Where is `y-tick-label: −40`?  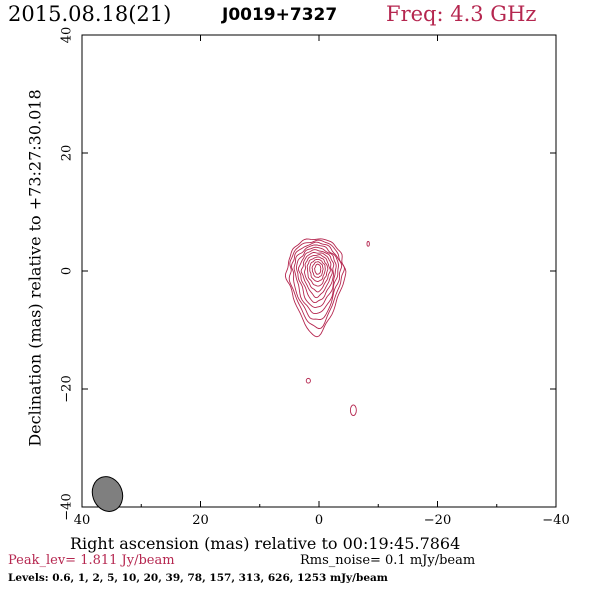 y-tick-label: −40 is located at coordinates (67, 506).